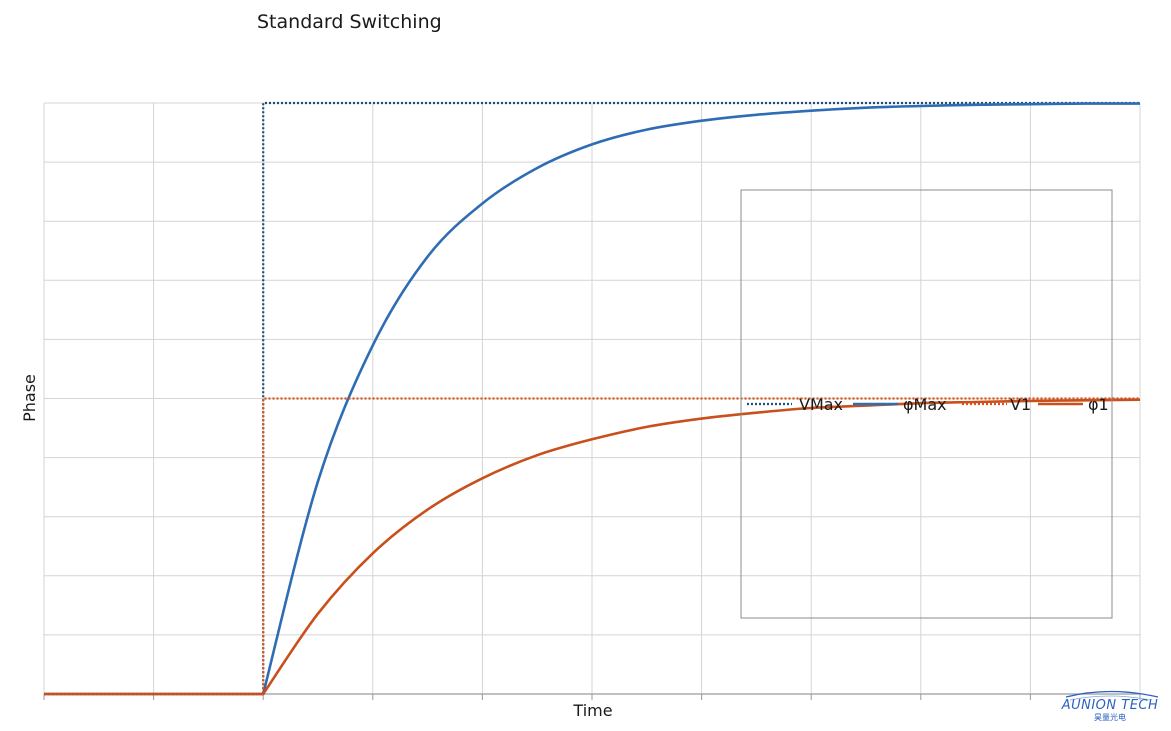  What do you see at coordinates (592, 710) in the screenshot?
I see `x-axis-label: Time` at bounding box center [592, 710].